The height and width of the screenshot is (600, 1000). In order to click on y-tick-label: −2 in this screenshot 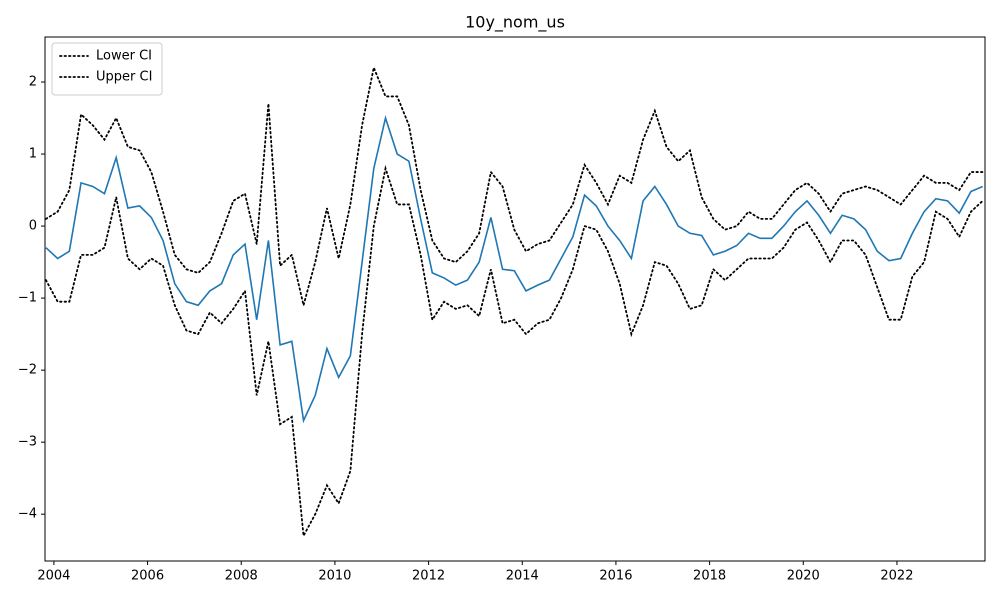, I will do `click(27, 370)`.